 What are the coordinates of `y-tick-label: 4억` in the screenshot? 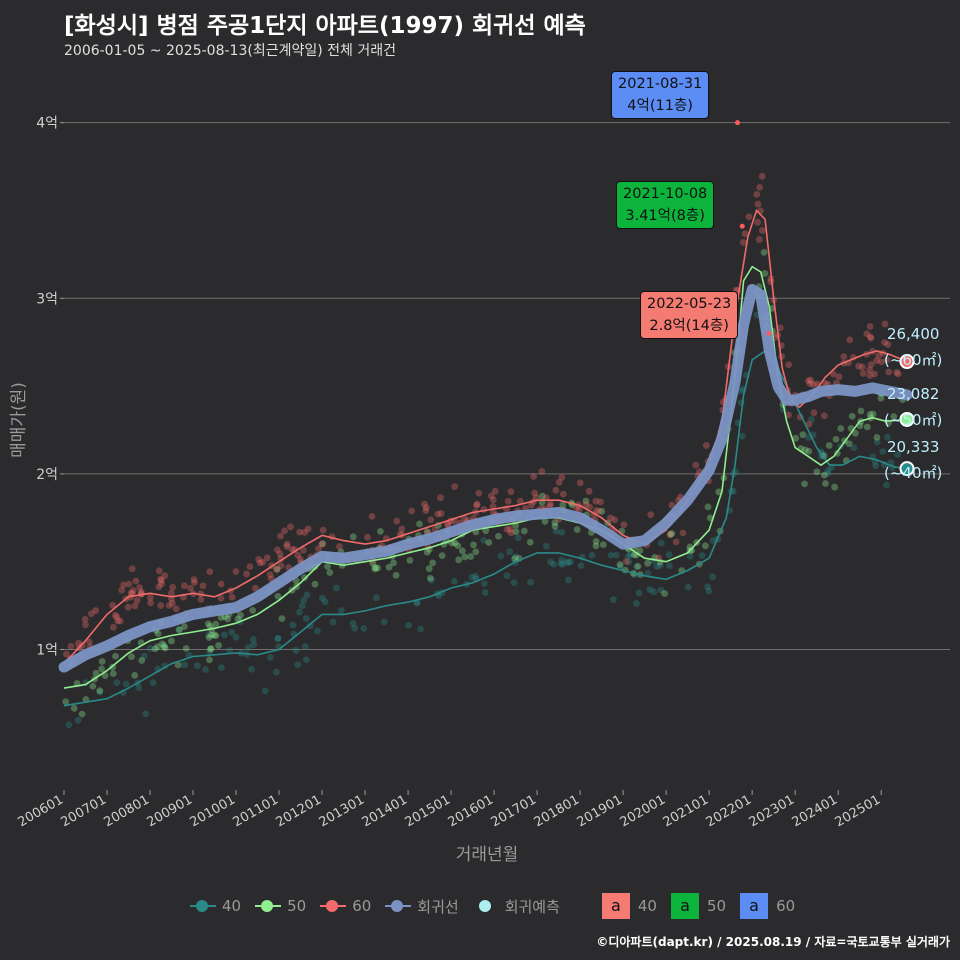 It's located at (47, 124).